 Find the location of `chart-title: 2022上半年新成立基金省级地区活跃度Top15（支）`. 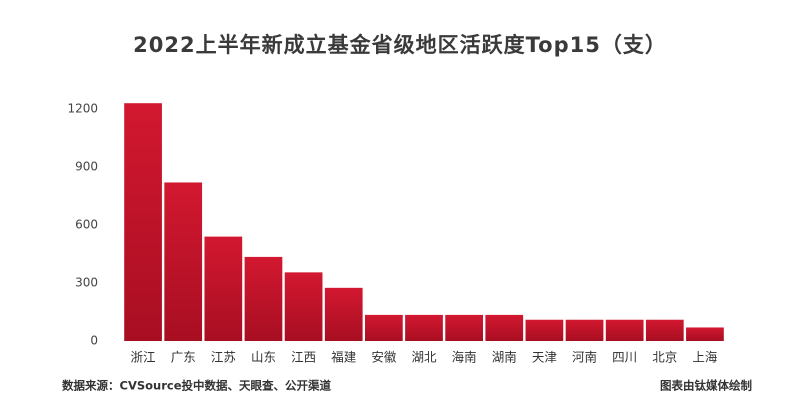

chart-title: 2022上半年新成立基金省级地区活跃度Top15（支） is located at coordinates (400, 45).